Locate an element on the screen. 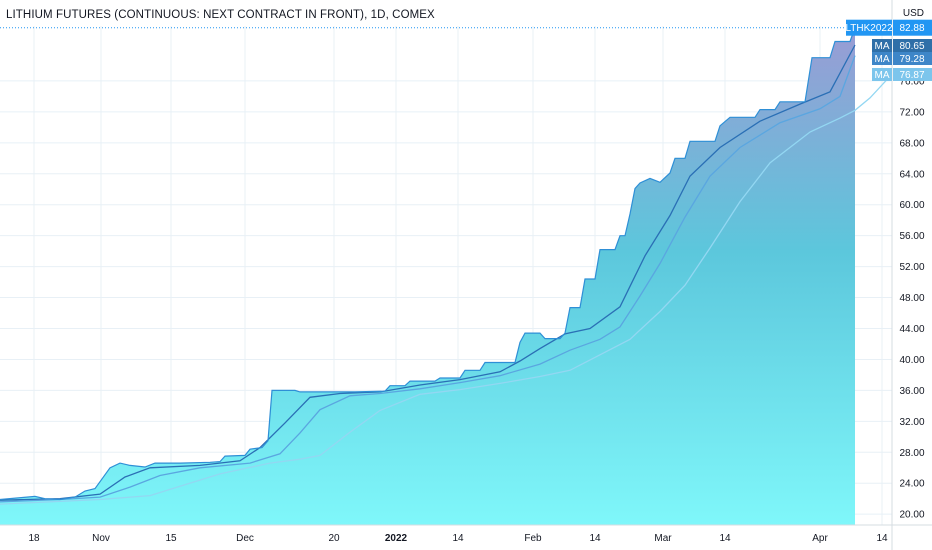  x-tick-label: Nov is located at coordinates (101, 538).